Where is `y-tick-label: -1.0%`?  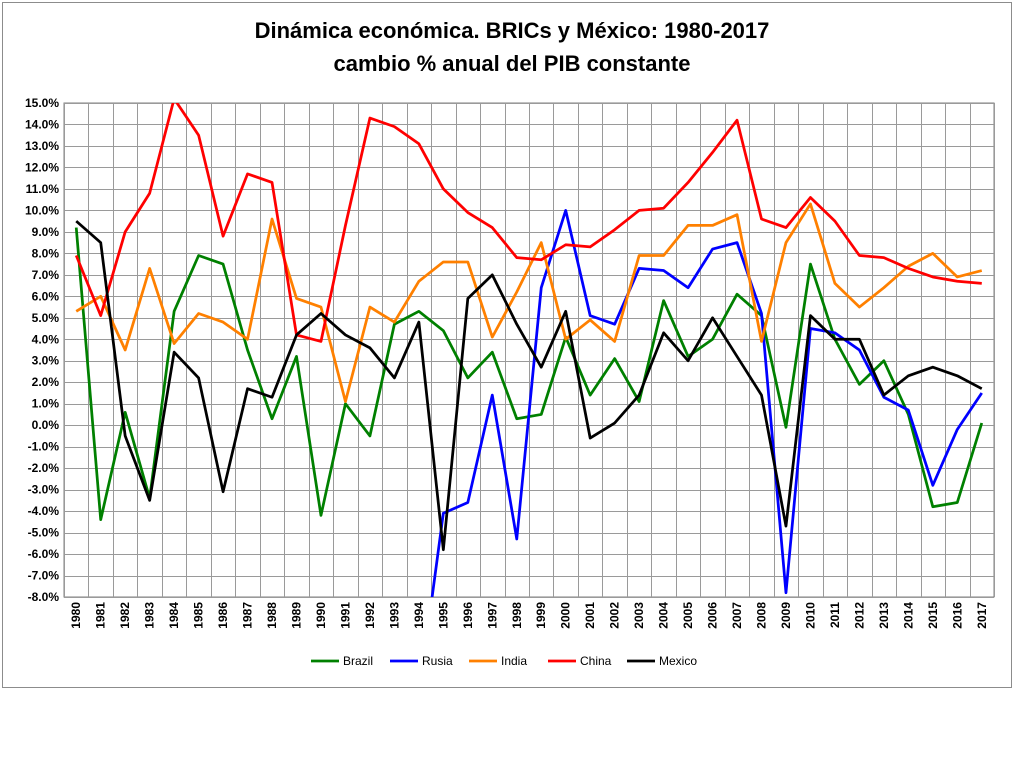
y-tick-label: -1.0% is located at coordinates (44, 447).